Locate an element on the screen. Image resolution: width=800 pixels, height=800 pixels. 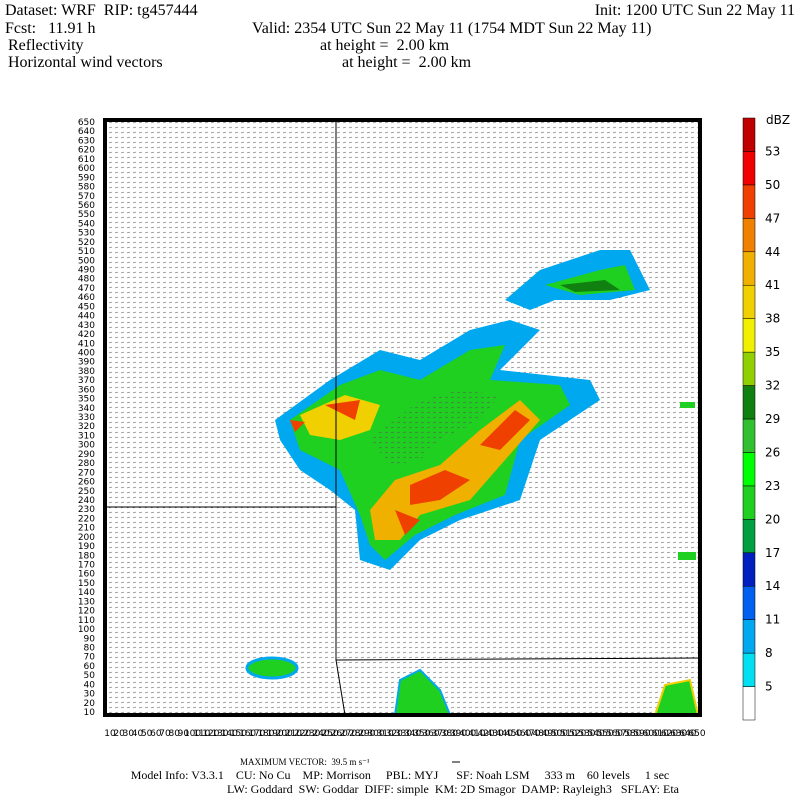
x-tick-label: 540 is located at coordinates (596, 734).